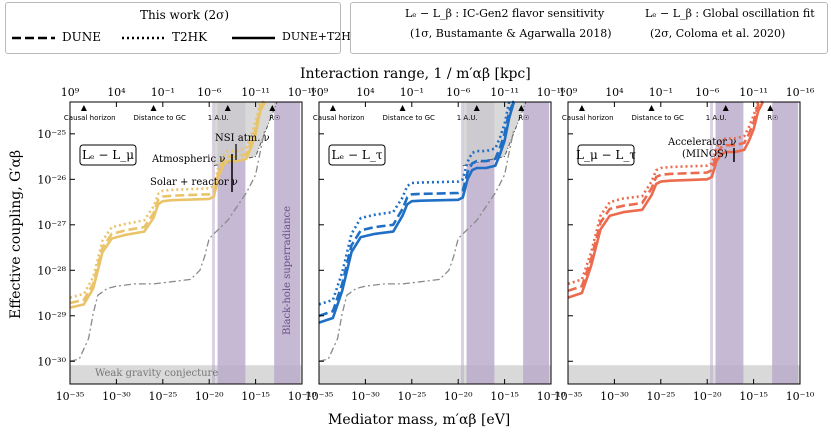 This screenshot has height=434, width=831. Describe the element at coordinates (51, 225) in the screenshot. I see `y-tick-label: 10⁻²⁷` at that location.